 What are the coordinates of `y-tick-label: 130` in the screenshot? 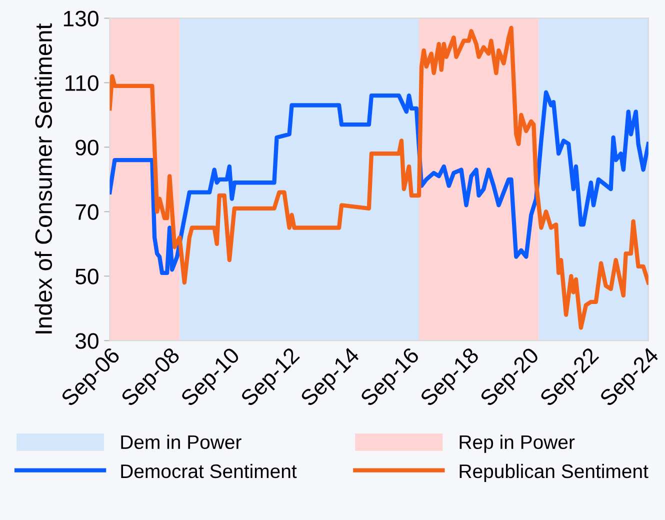 It's located at (81, 18).